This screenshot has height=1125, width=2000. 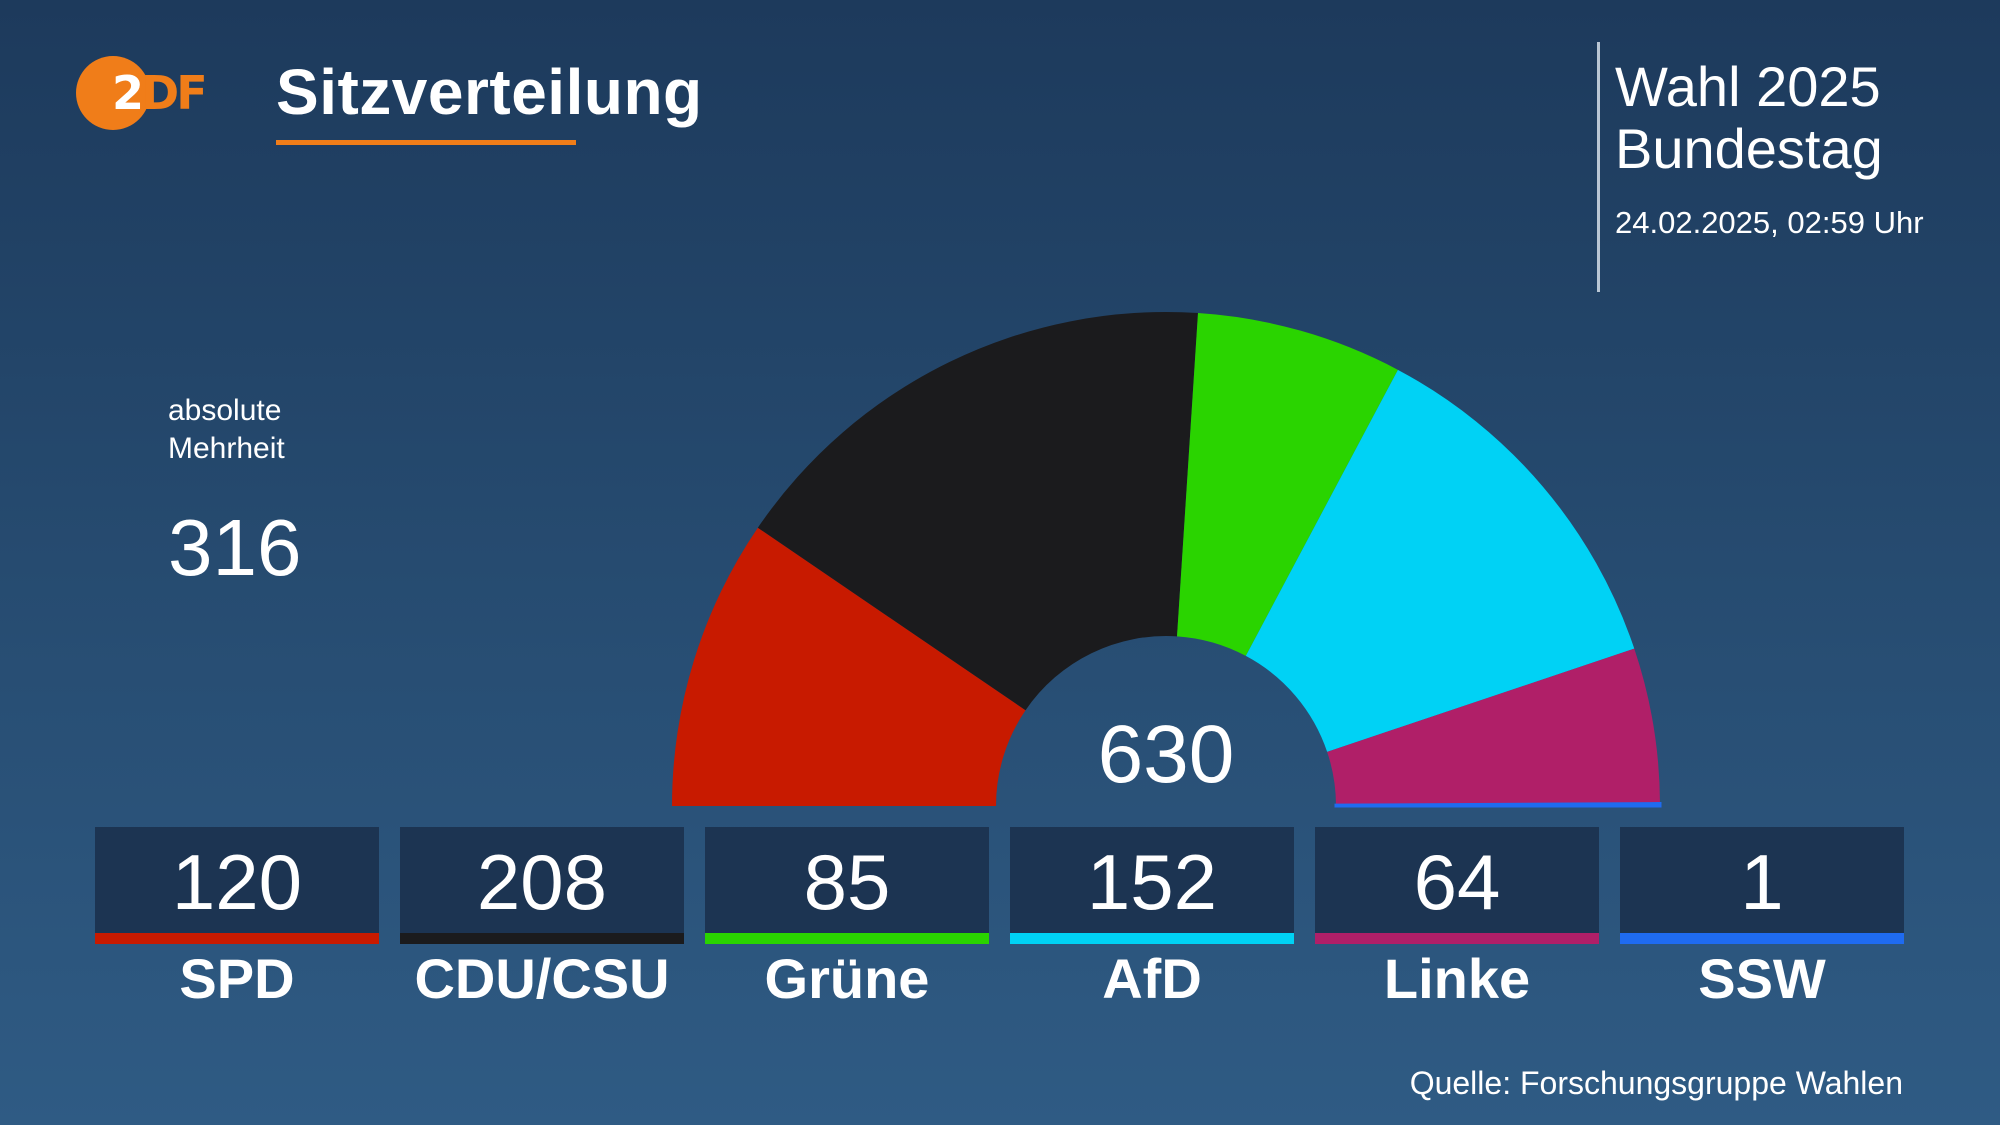 I want to click on party-seat-count: 152, so click(x=1152, y=882).